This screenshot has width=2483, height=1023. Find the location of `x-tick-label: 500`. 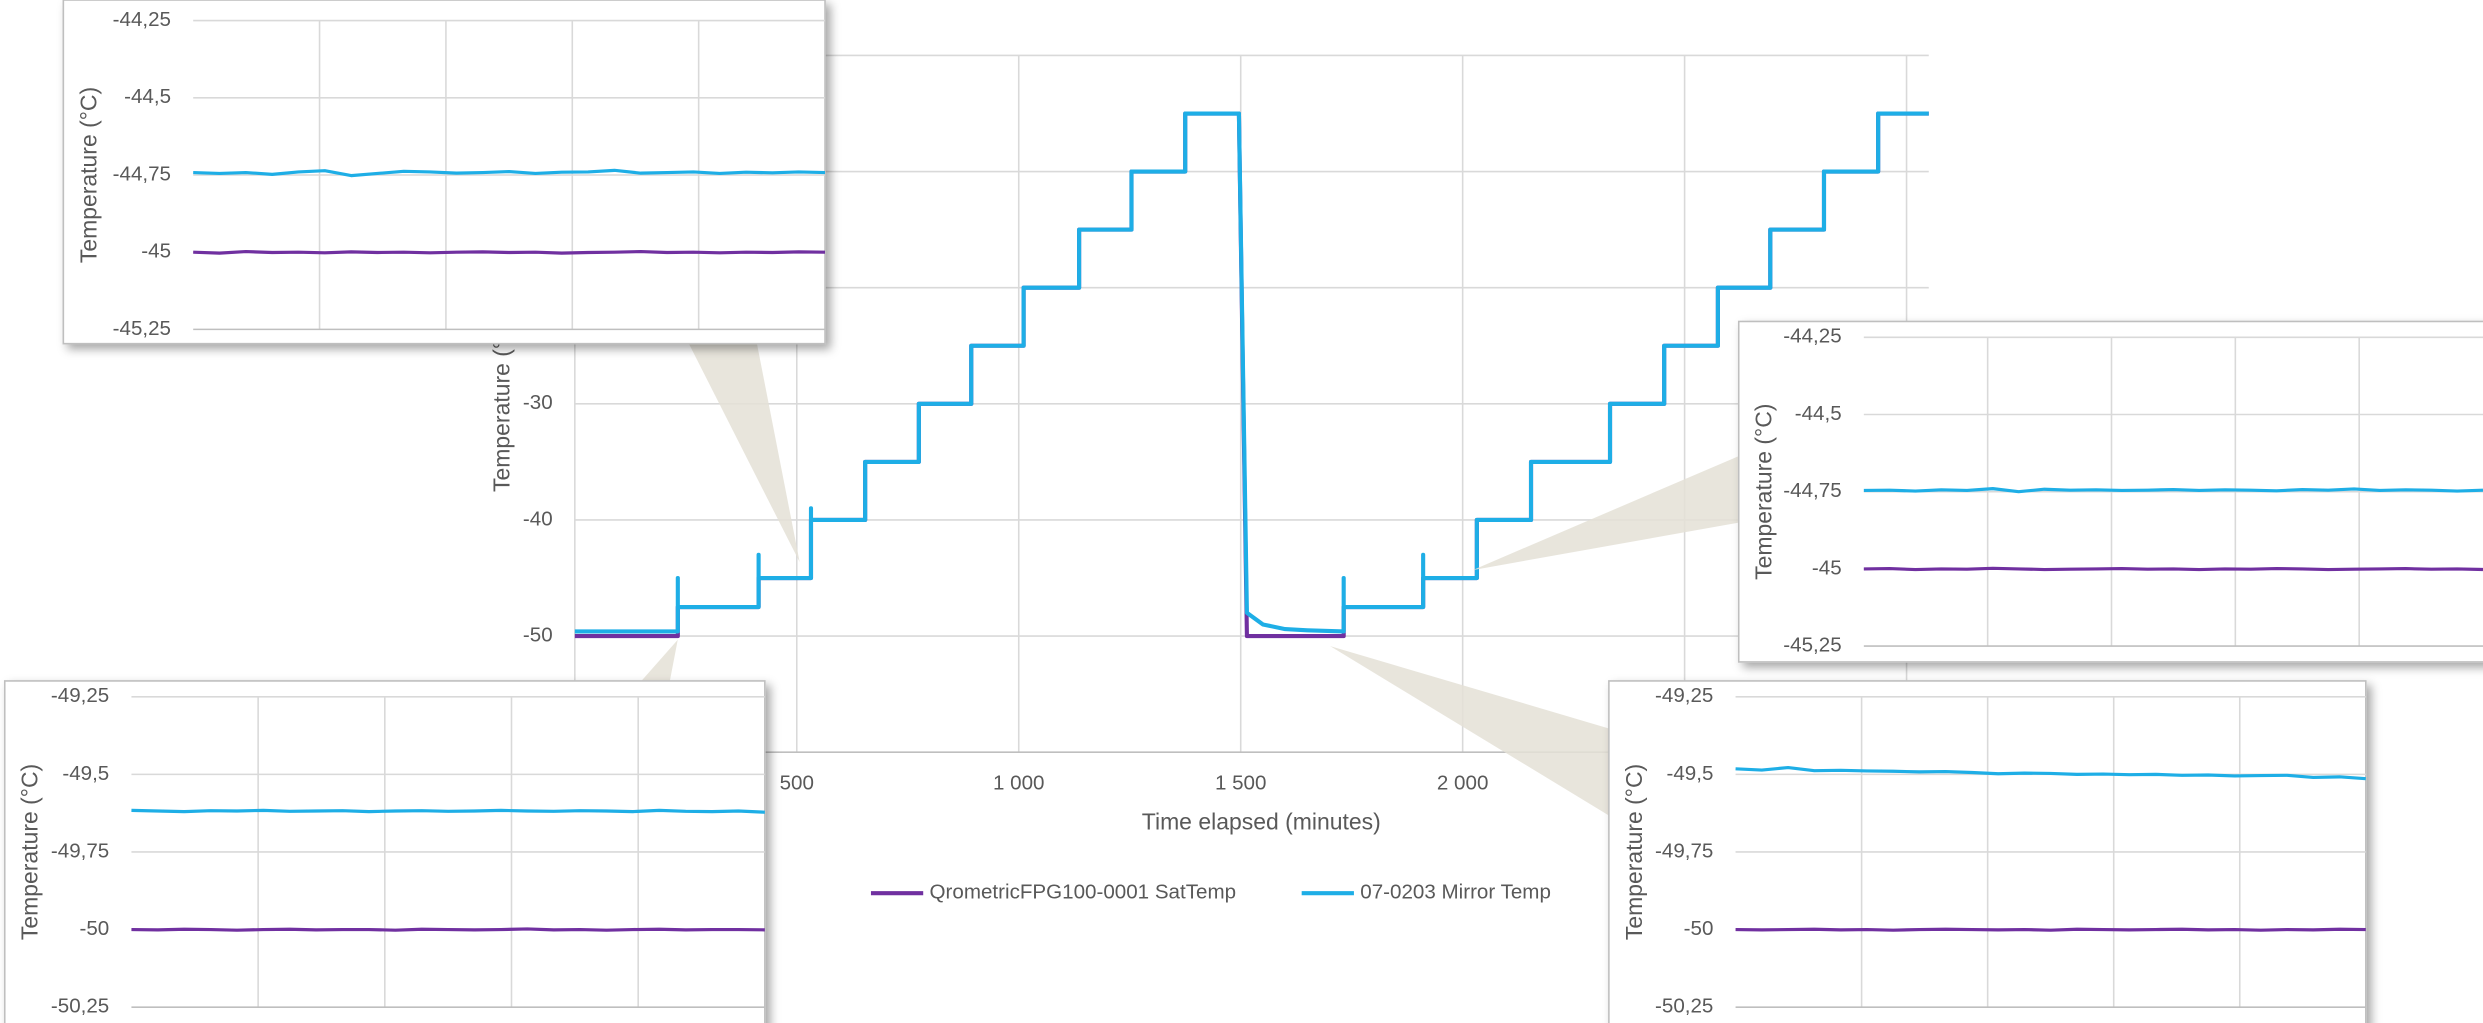

x-tick-label: 500 is located at coordinates (797, 782).